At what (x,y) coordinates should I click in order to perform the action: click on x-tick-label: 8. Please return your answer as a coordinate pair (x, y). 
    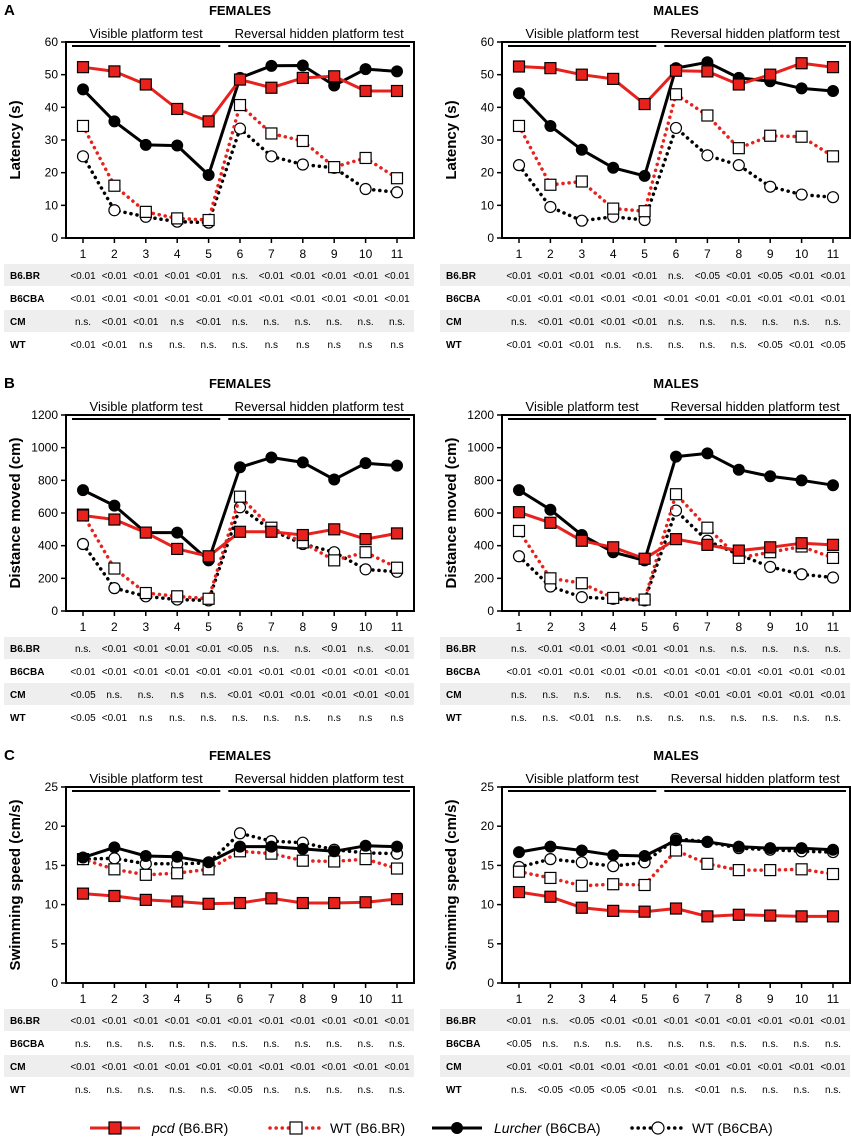
    Looking at the image, I should click on (738, 999).